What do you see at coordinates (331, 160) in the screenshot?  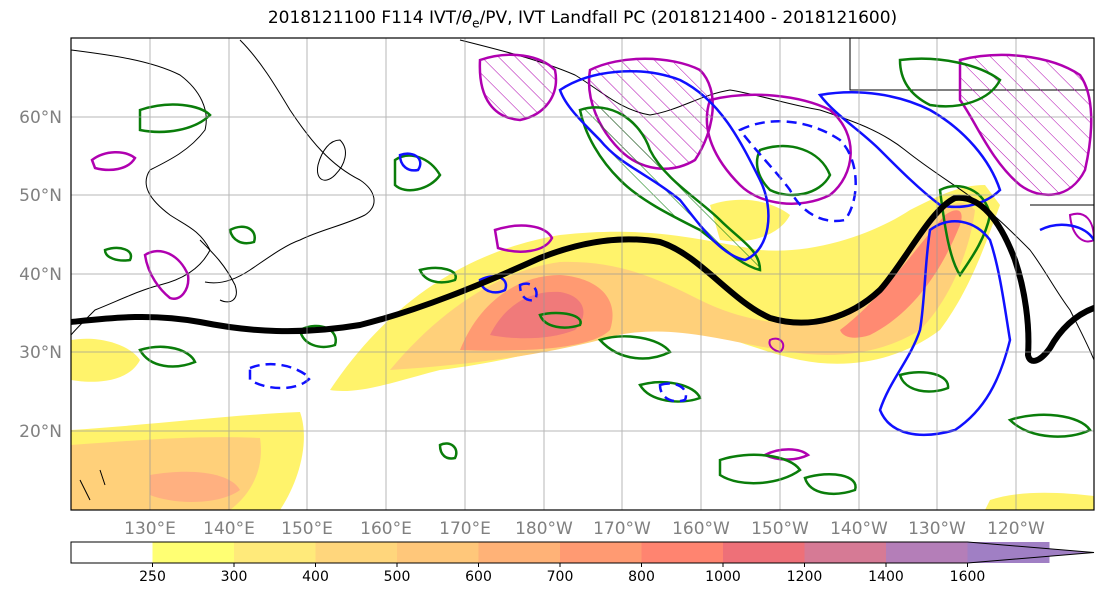 I see `kamchatka` at bounding box center [331, 160].